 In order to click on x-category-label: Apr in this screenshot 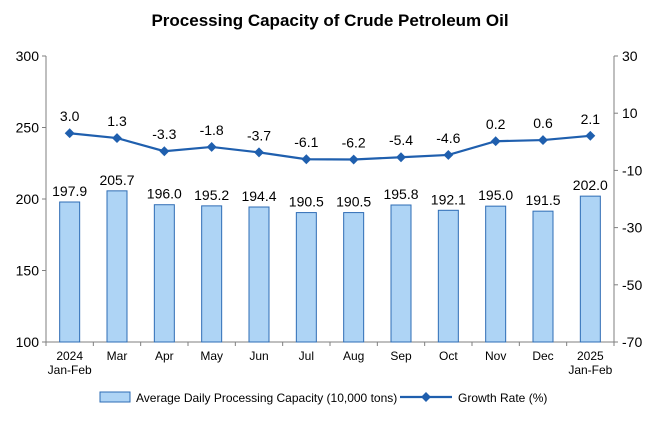, I will do `click(164, 356)`.